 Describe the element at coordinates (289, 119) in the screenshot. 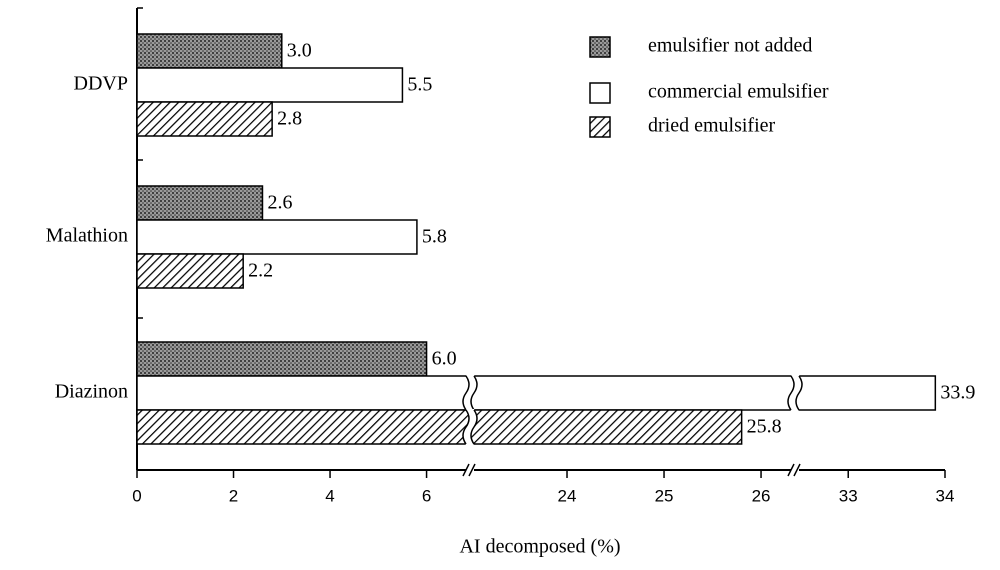

I see `value-label: 2.8` at that location.